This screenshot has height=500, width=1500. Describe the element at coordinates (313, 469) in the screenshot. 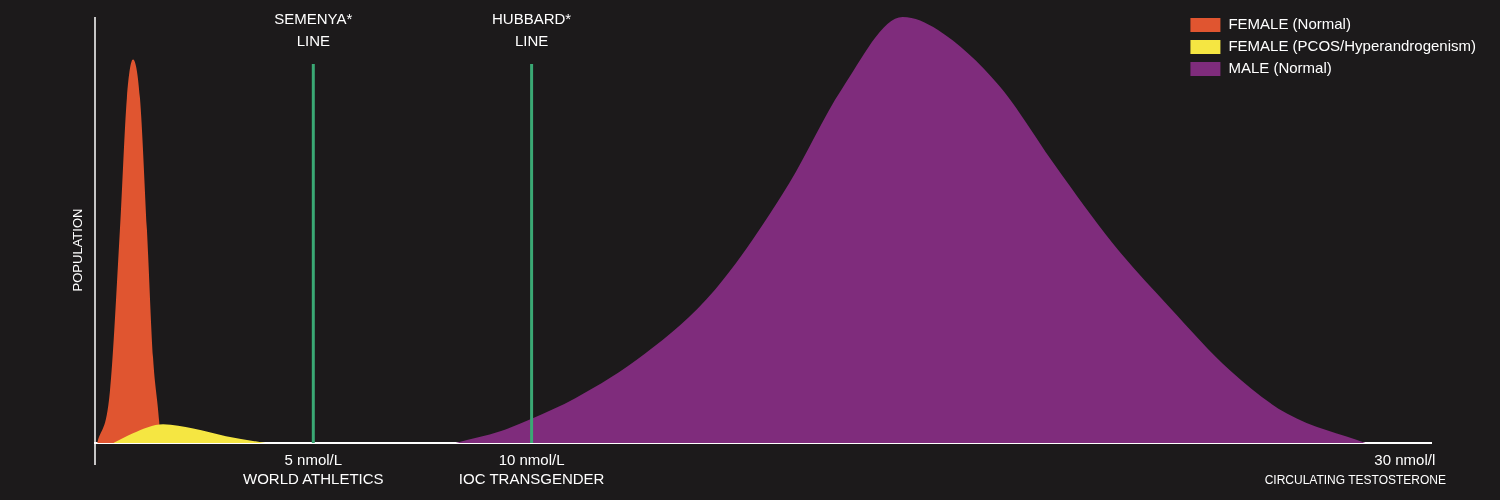

I see `x-tick-label: 5 nmol/L WORLD ATHLETICS` at that location.